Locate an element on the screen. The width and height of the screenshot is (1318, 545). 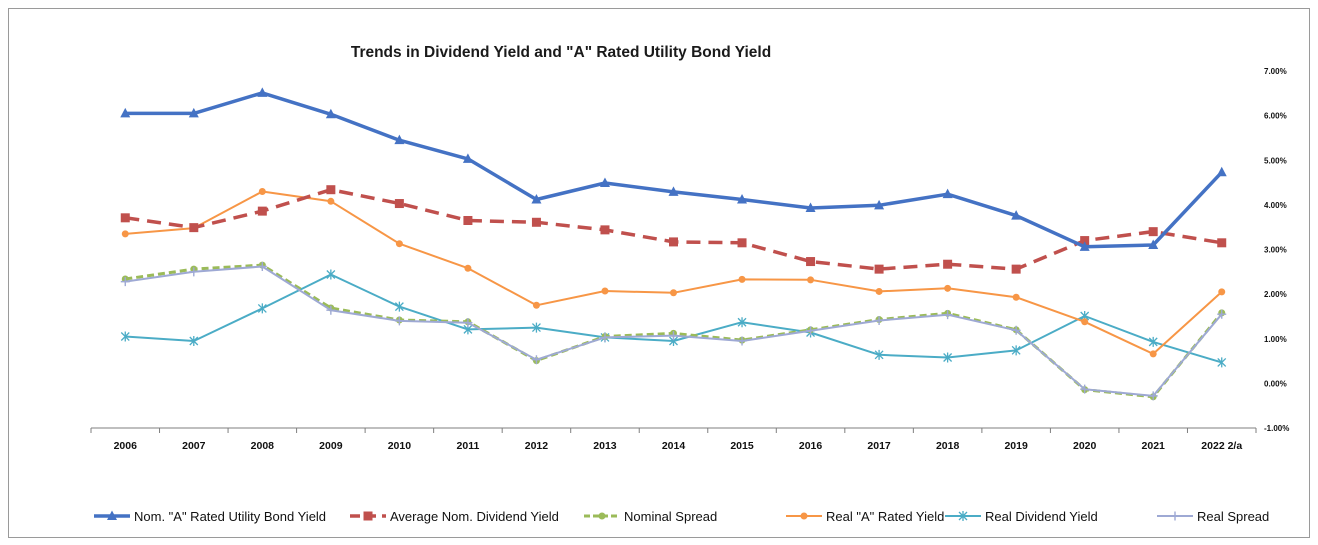
x-tick-label: 2011 is located at coordinates (468, 446).